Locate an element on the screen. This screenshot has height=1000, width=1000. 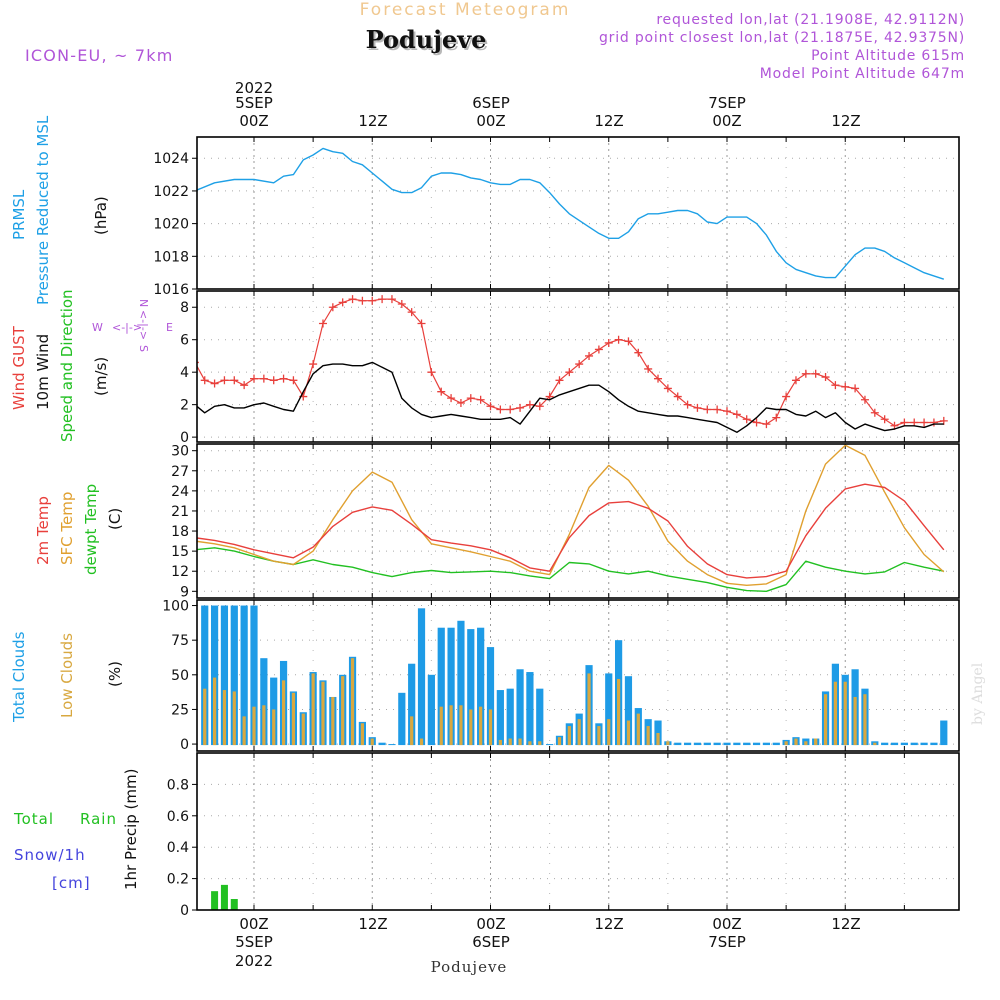
panel-clouds: 0 25 50 75 100 is located at coordinates (561, 676).